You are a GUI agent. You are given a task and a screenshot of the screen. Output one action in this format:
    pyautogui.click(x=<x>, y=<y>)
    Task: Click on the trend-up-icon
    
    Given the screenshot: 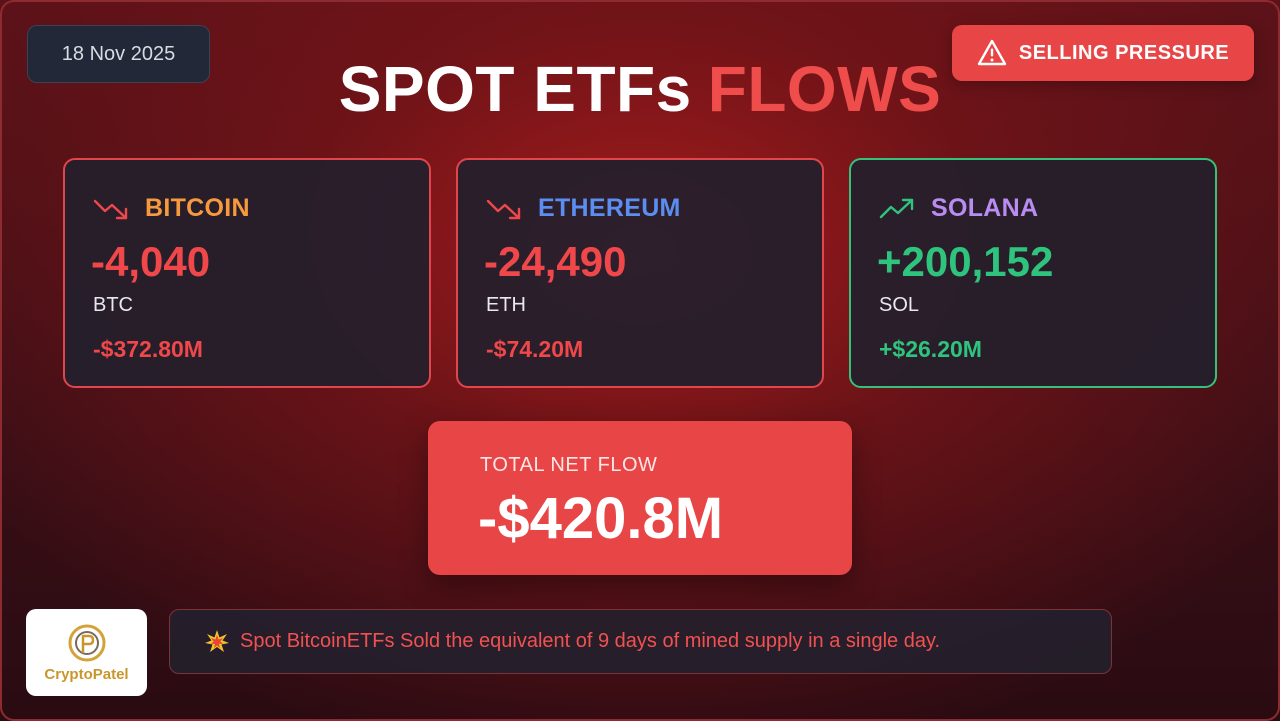 What is the action you would take?
    pyautogui.click(x=896, y=208)
    